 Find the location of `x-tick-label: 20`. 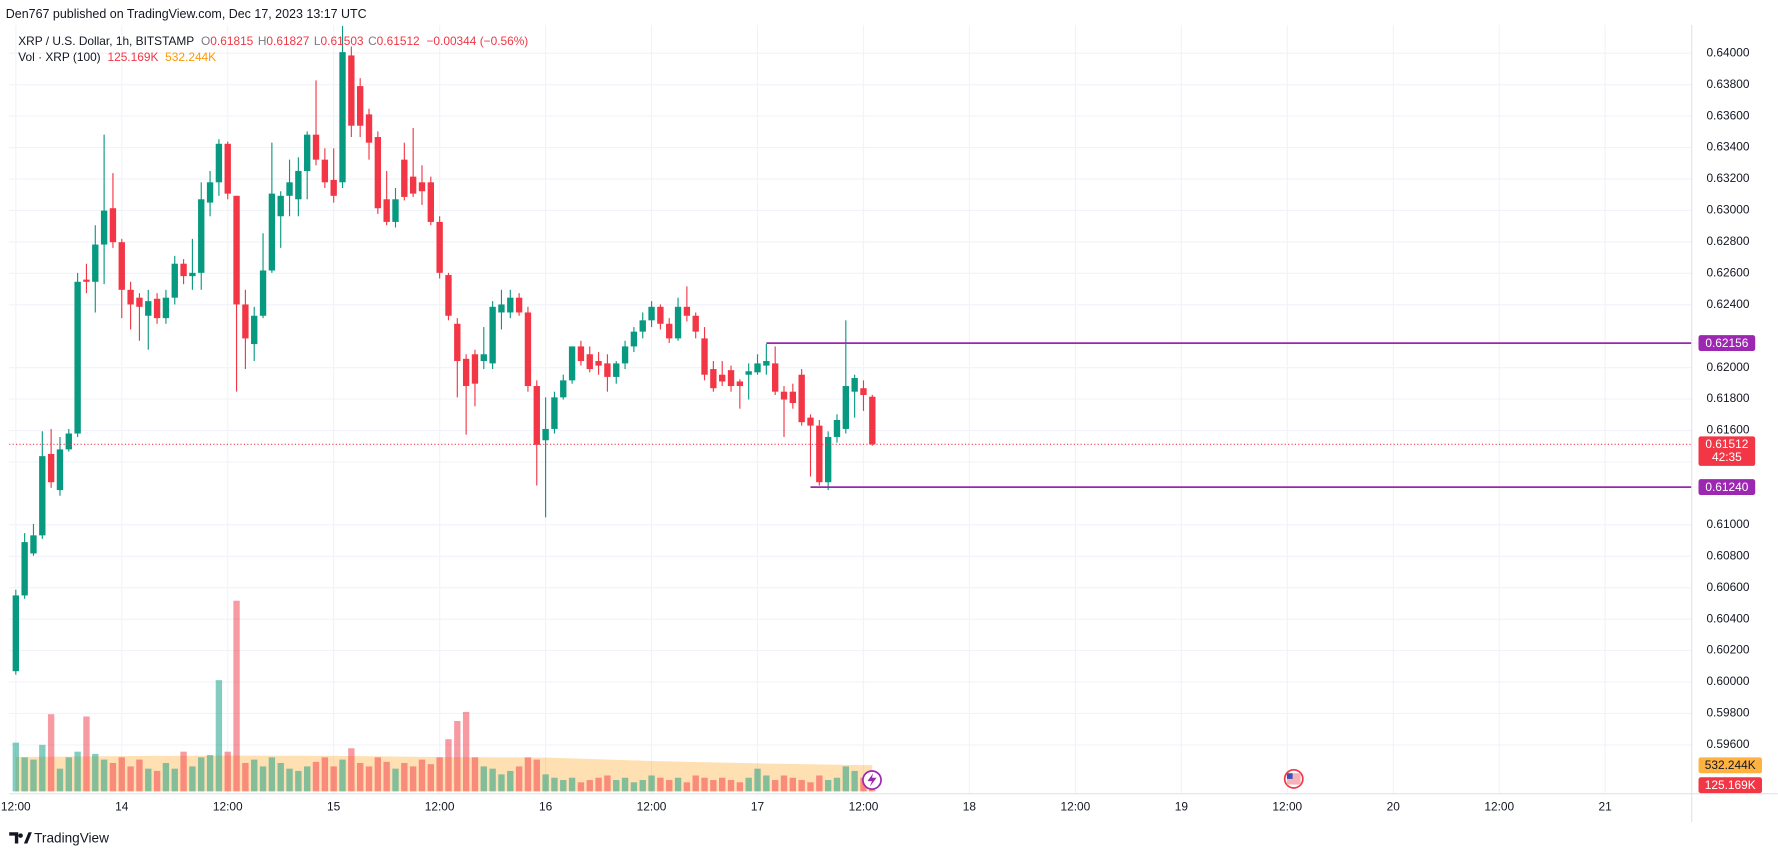

x-tick-label: 20 is located at coordinates (1394, 806).